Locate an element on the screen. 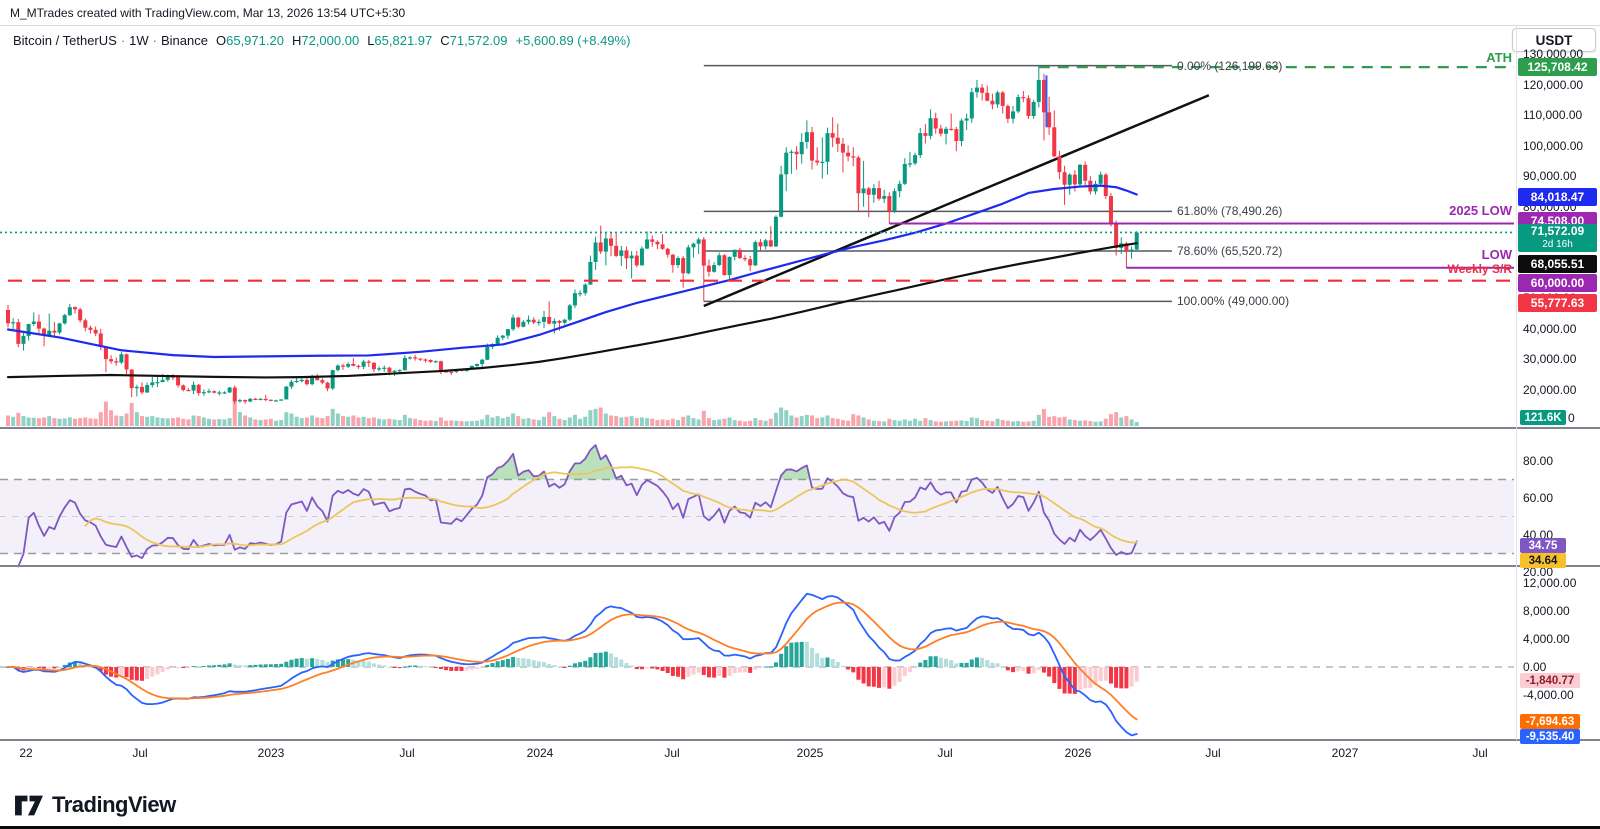 This screenshot has height=829, width=1600. indicator-badge-macd-line: -9,535.40 is located at coordinates (1550, 736).